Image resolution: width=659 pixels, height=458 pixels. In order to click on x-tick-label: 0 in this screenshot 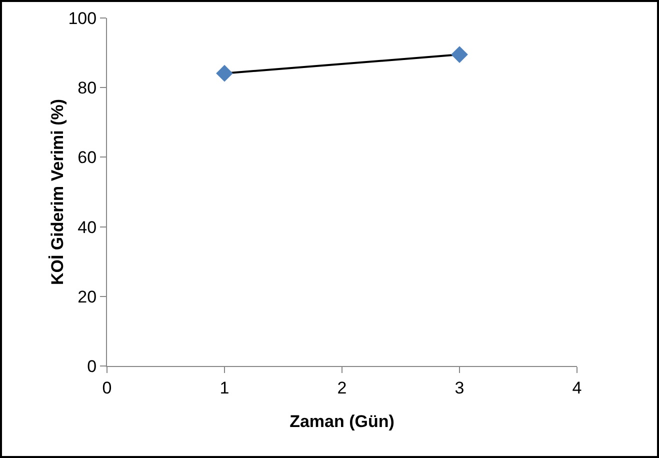, I will do `click(107, 388)`.